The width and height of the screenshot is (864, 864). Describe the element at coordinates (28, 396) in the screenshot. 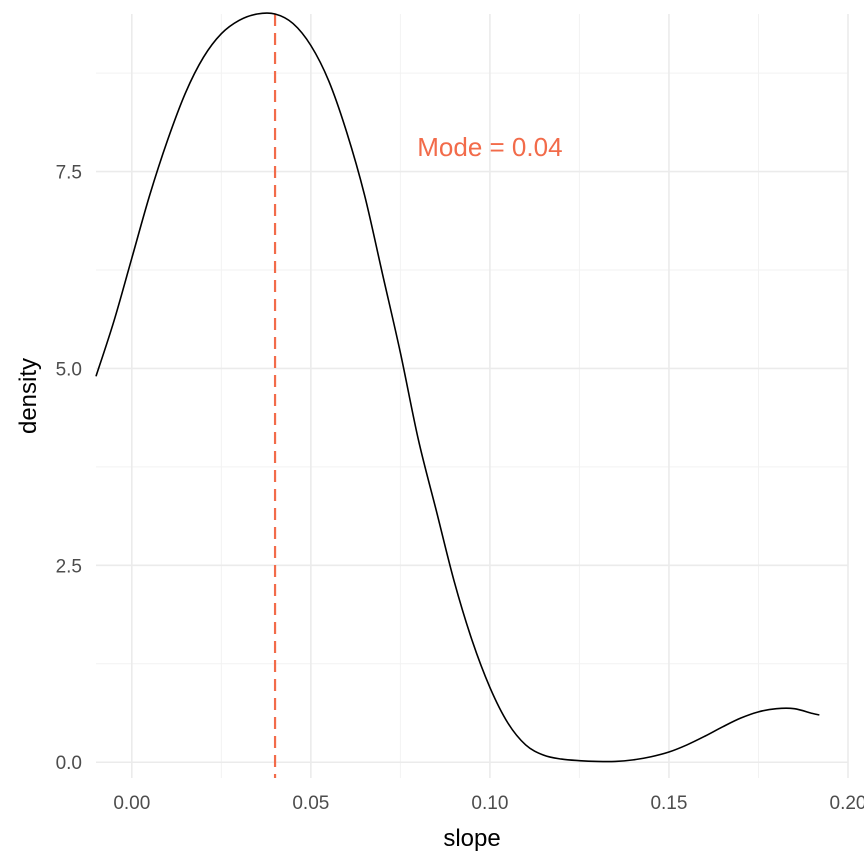

I see `y-axis-title: density` at that location.